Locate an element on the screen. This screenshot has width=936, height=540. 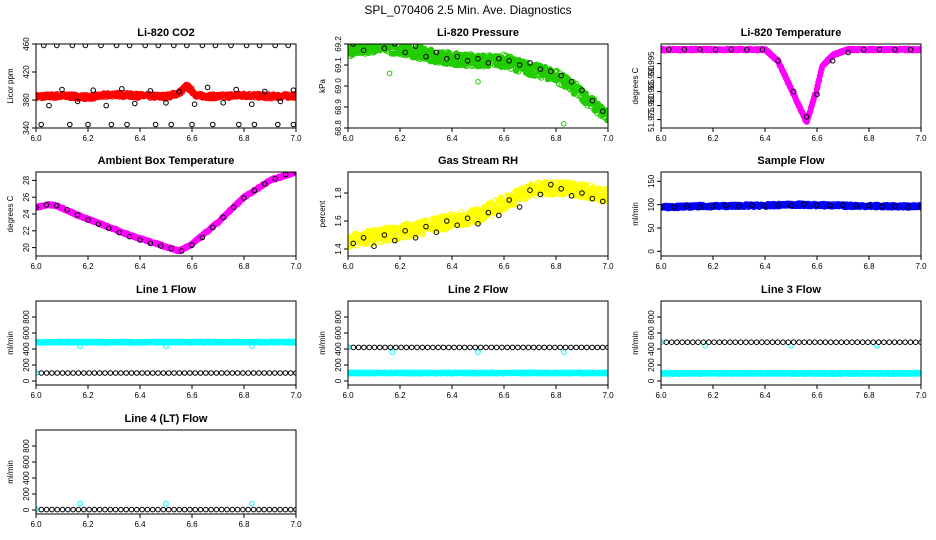
panel-title: Li-820 CO2 is located at coordinates (165, 33).